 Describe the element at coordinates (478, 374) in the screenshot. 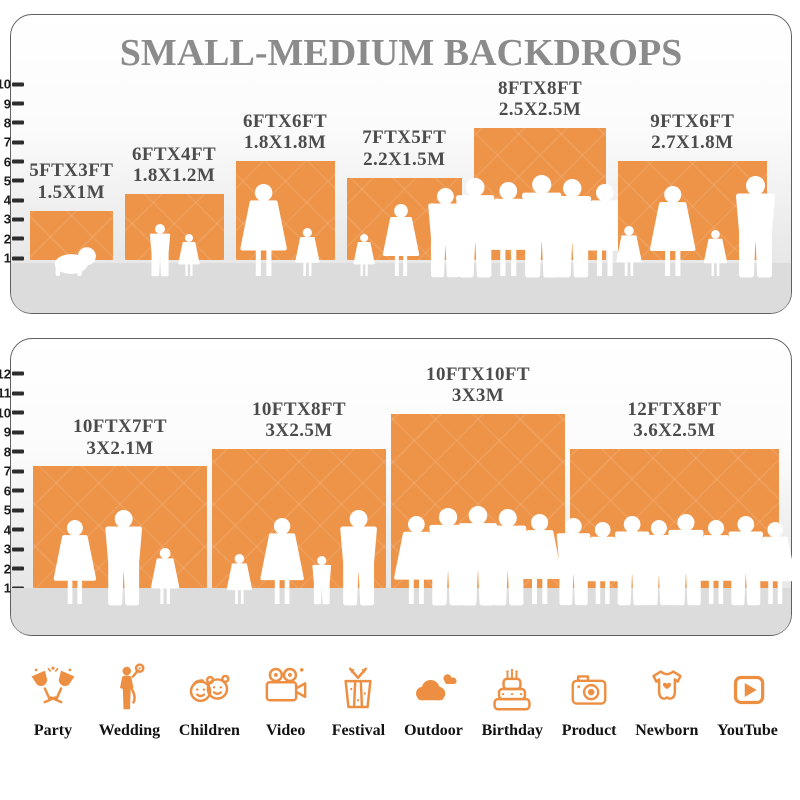

I see `size-feet: 10FTX10FT` at that location.